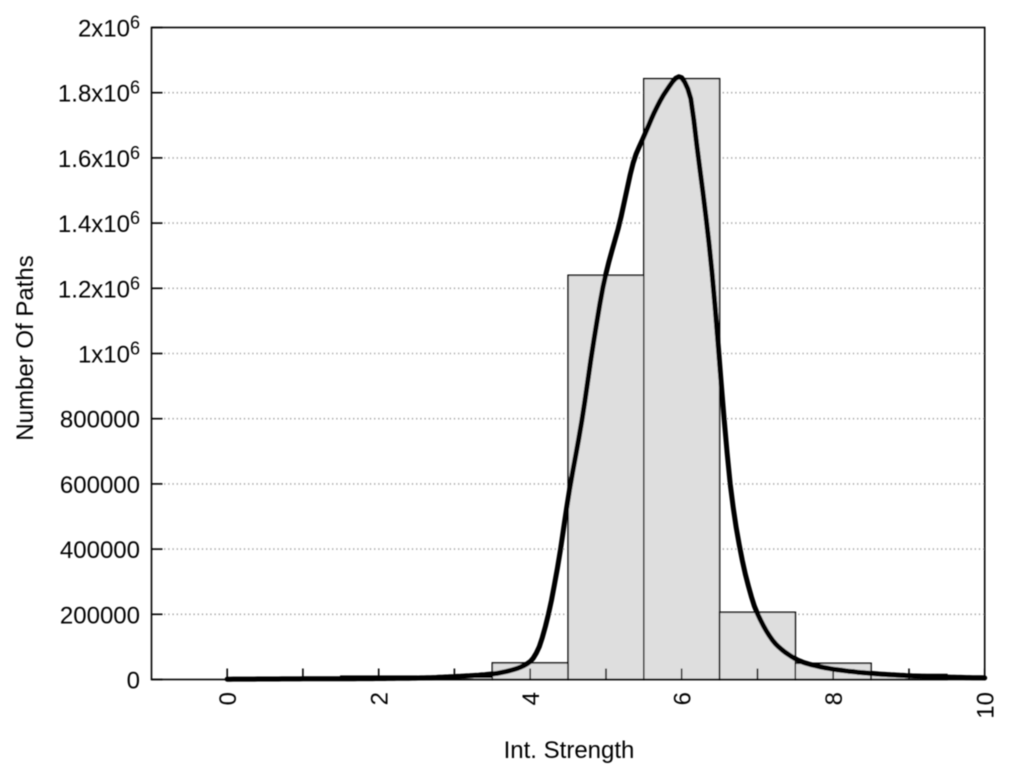  I want to click on svg-text: 4, so click(531, 698).